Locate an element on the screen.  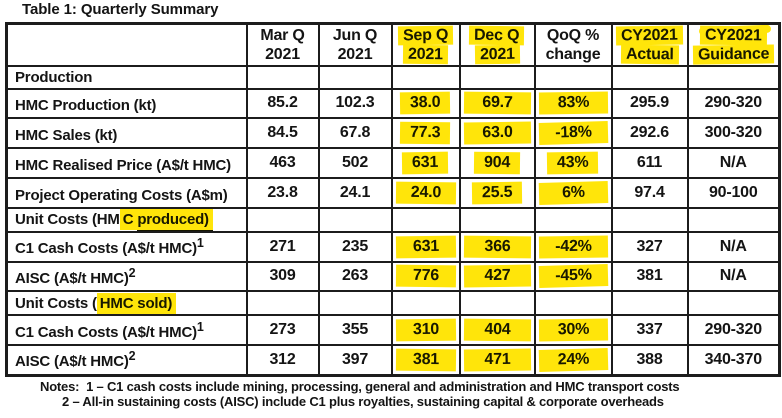
col-header-jun-q-2021: Jun Q 2021 is located at coordinates (355, 44).